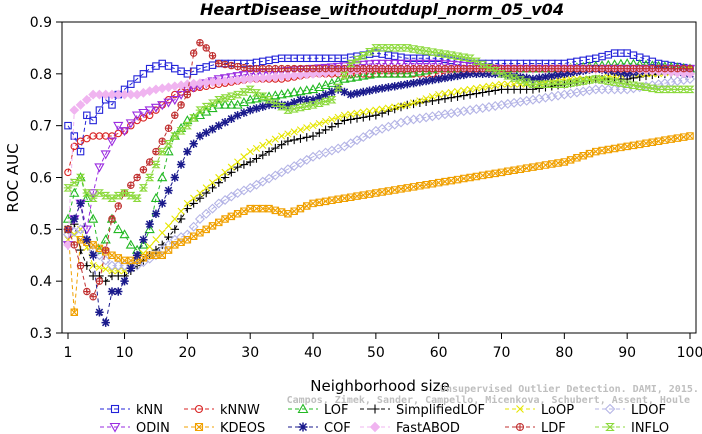 The width and height of the screenshot is (702, 434). Describe the element at coordinates (439, 353) in the screenshot. I see `x-tick-label: 60` at that location.